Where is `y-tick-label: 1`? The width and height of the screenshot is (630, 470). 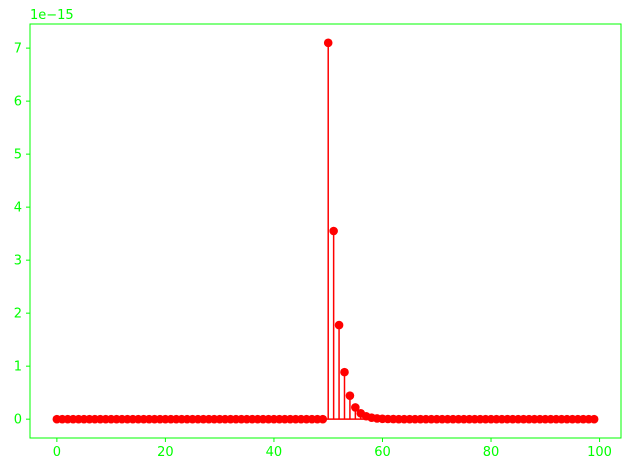 y-tick-label: 1 is located at coordinates (18, 367).